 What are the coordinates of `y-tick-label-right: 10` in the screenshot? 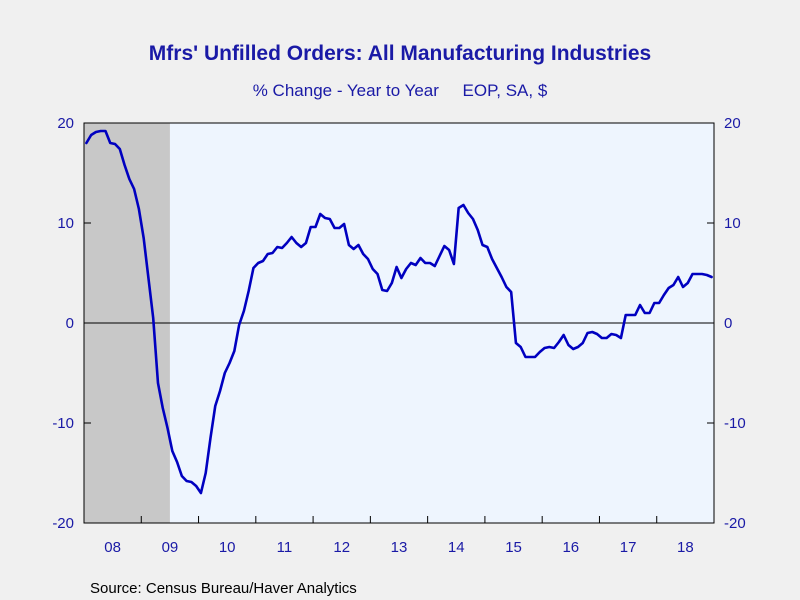 It's located at (732, 223).